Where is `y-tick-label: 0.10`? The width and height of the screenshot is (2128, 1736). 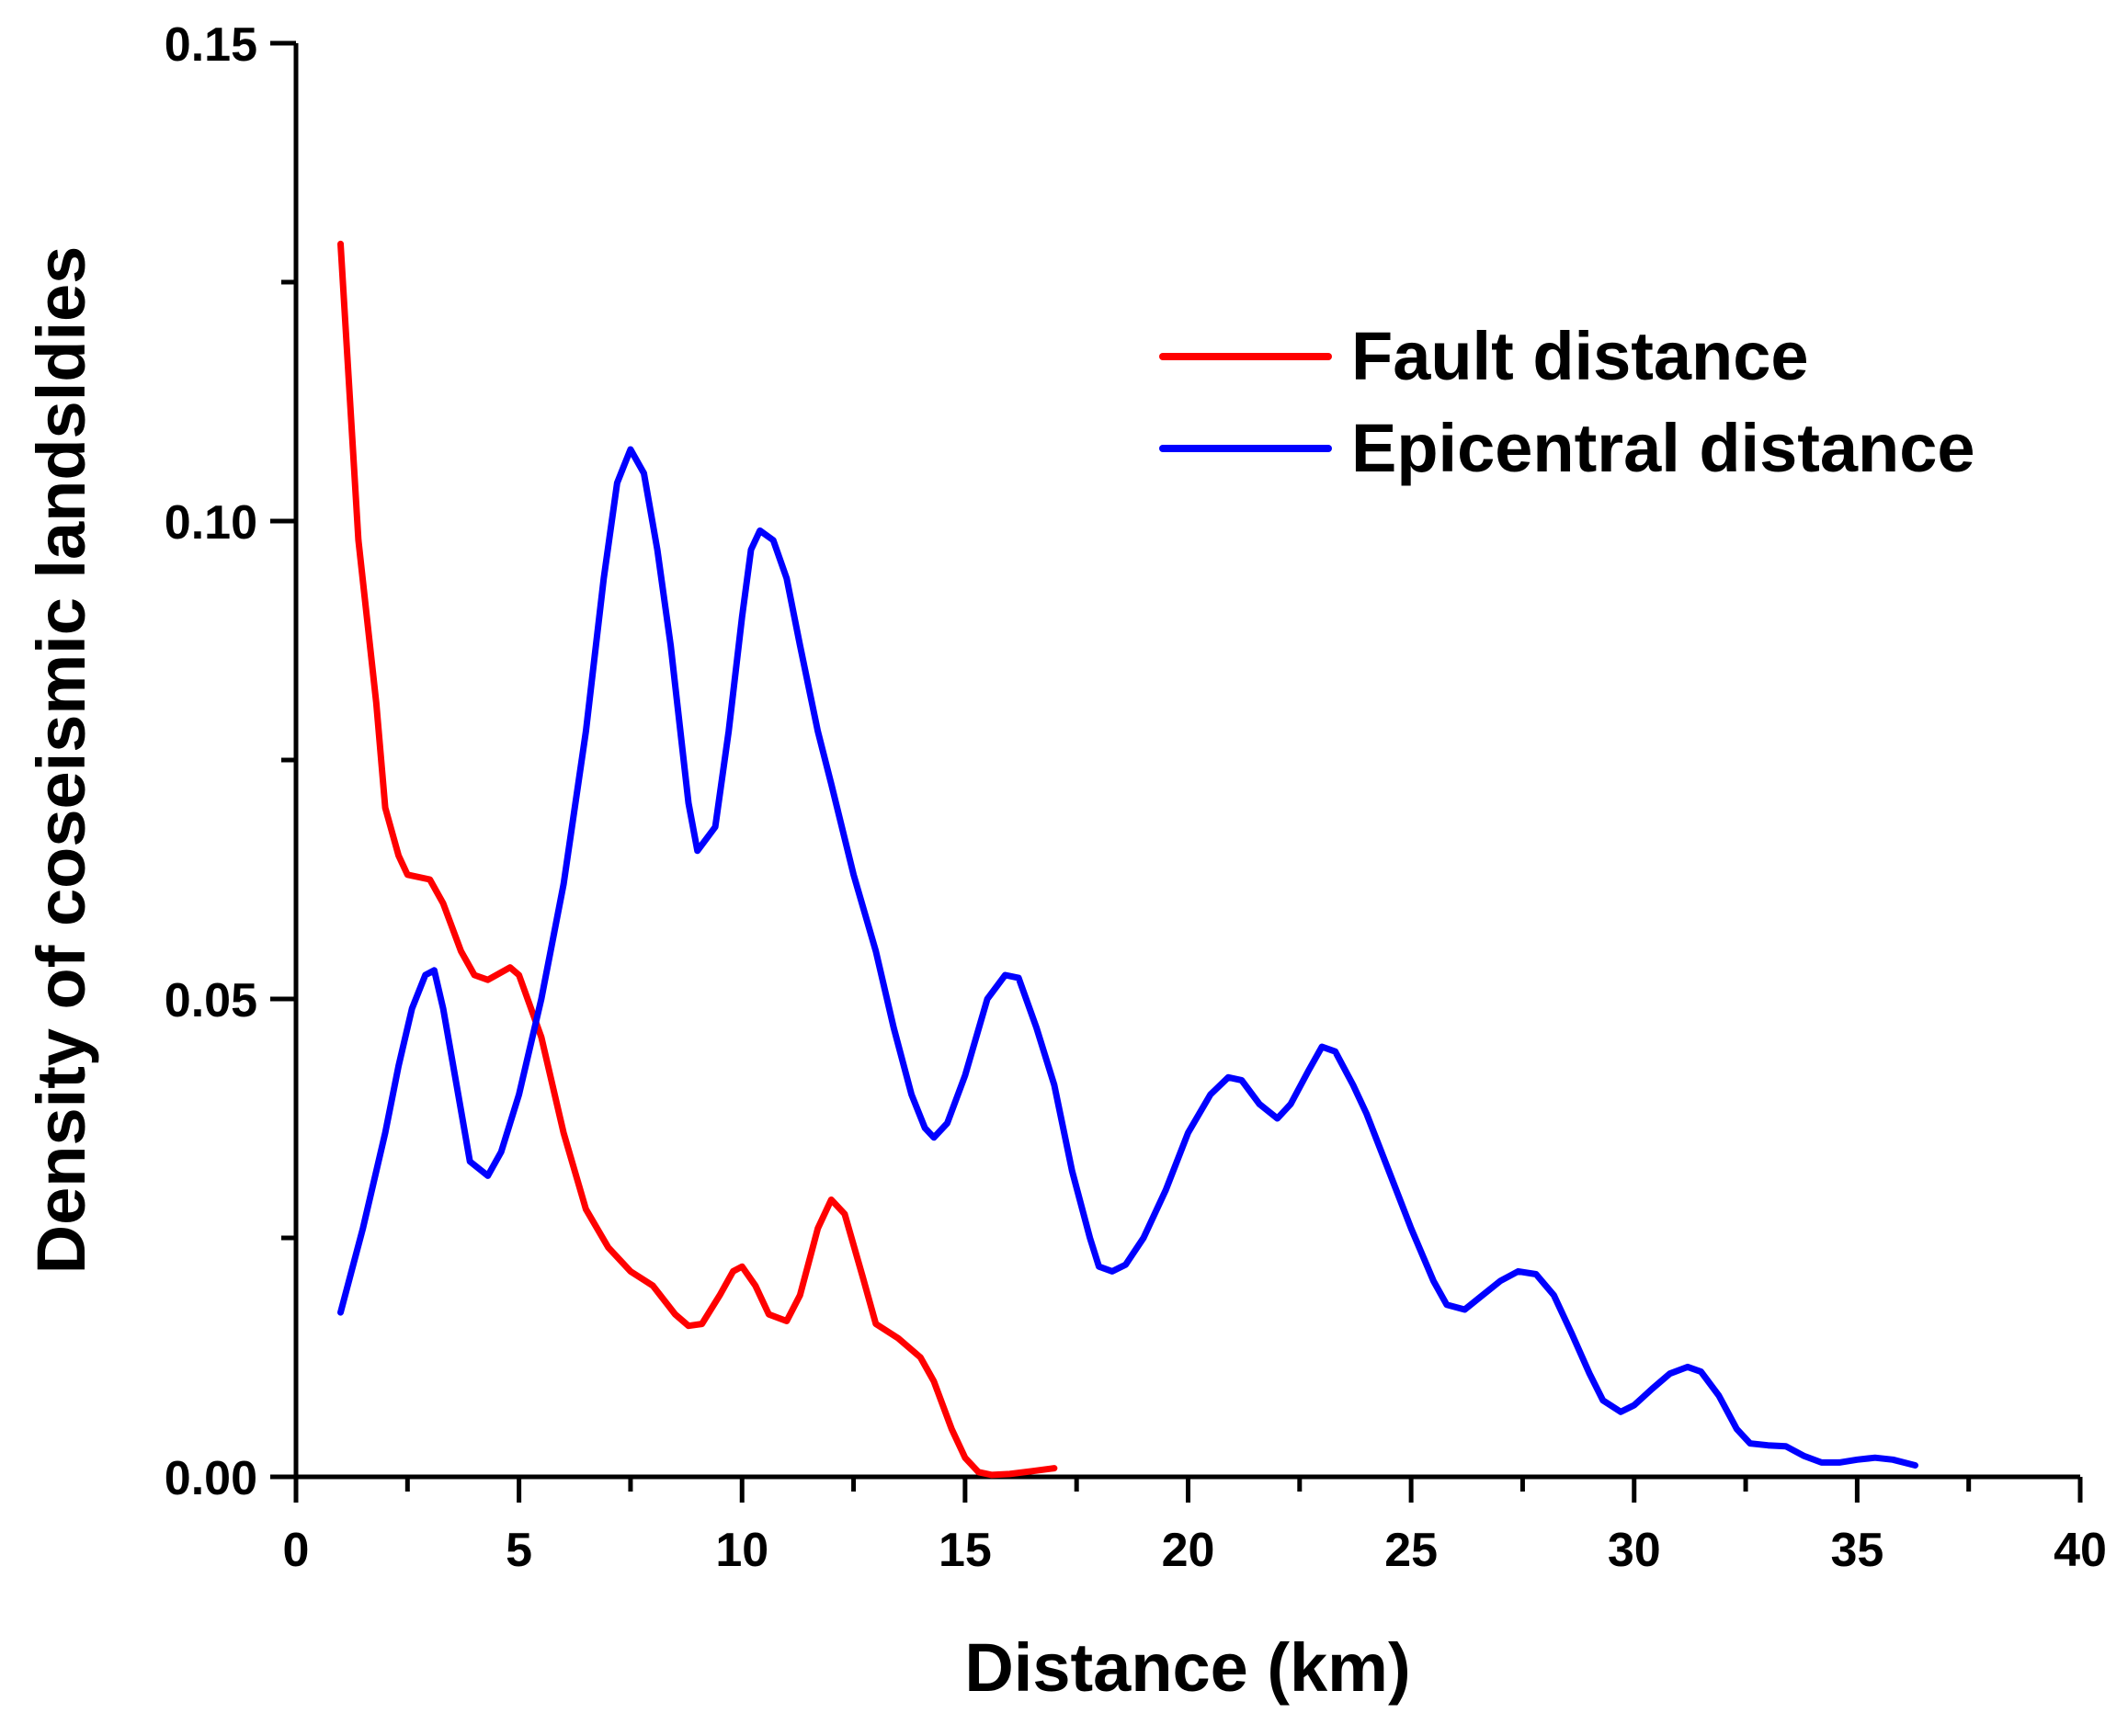
y-tick-label: 0.10 is located at coordinates (211, 523).